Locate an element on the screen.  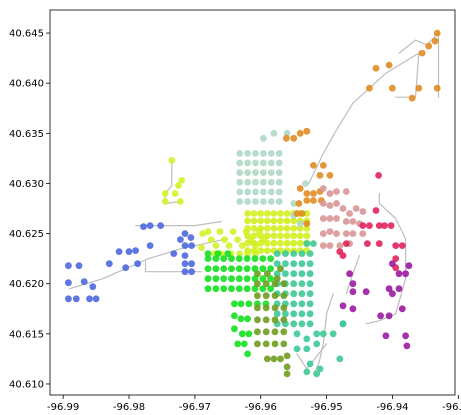
x-tick-label: -96.94 is located at coordinates (392, 407).